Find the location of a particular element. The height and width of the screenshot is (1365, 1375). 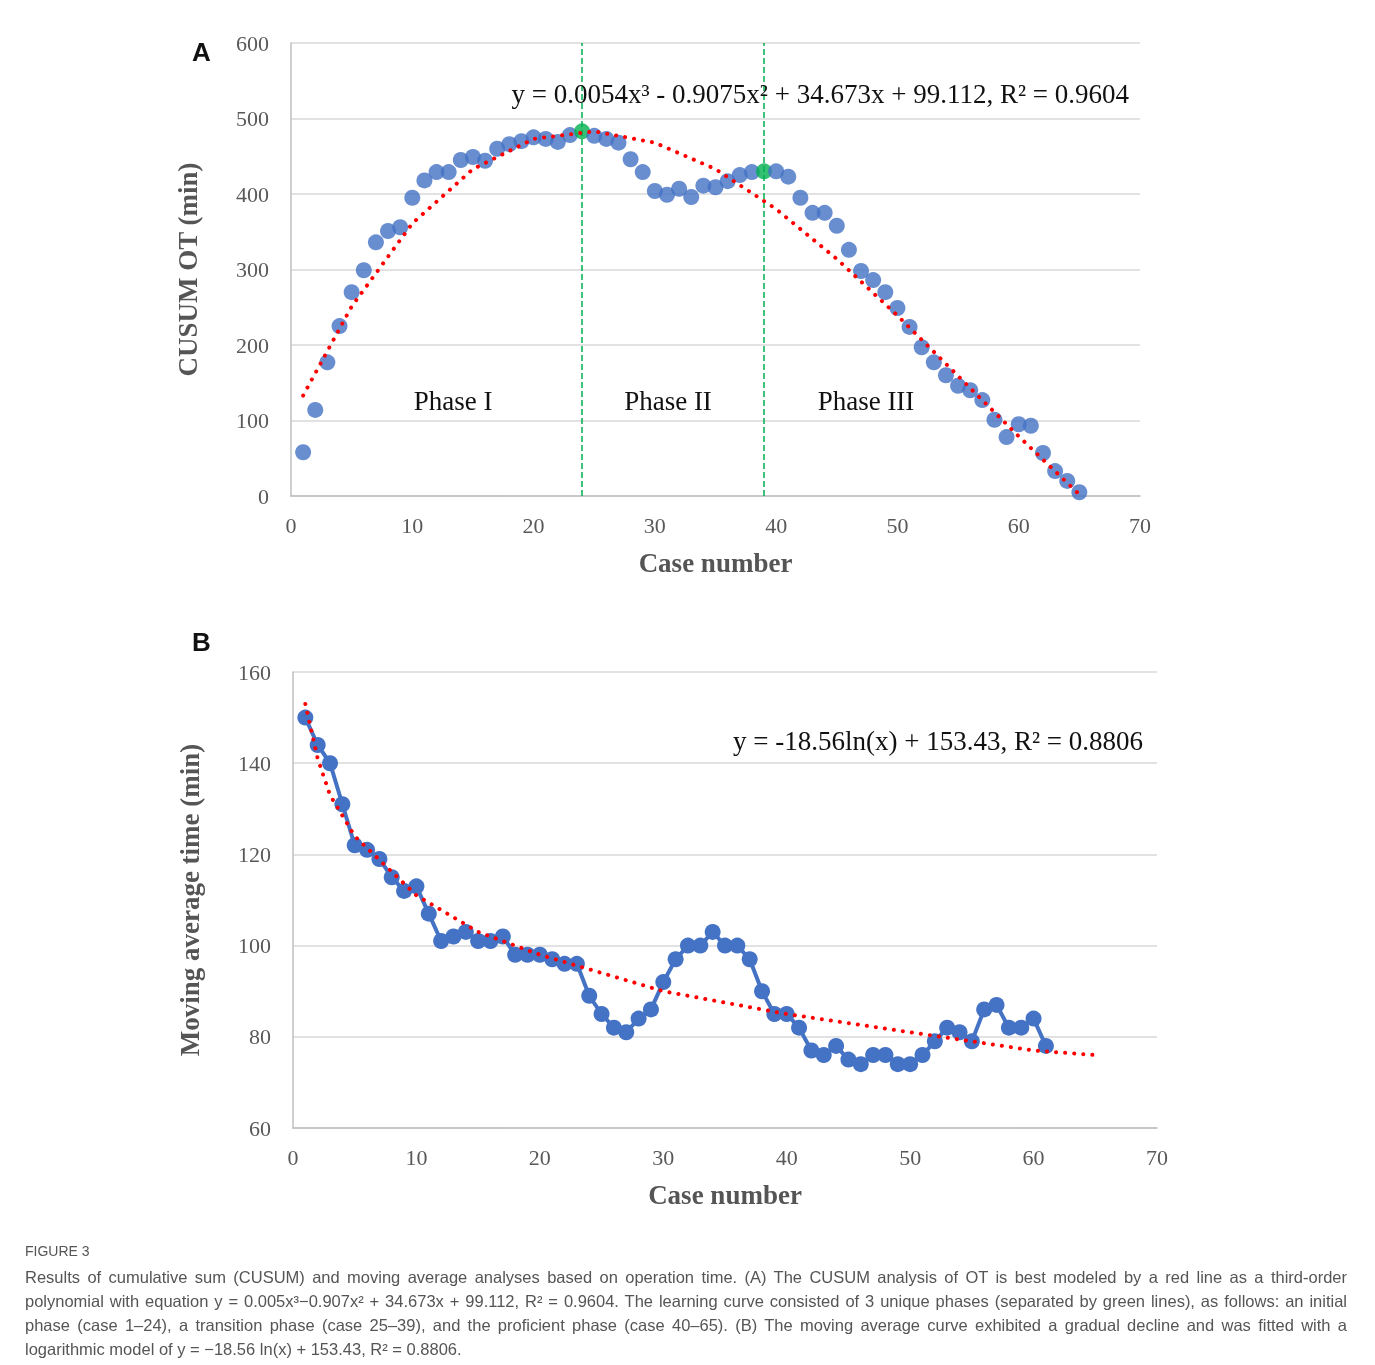

caption: FIGURE 3 is located at coordinates (58, 1251).